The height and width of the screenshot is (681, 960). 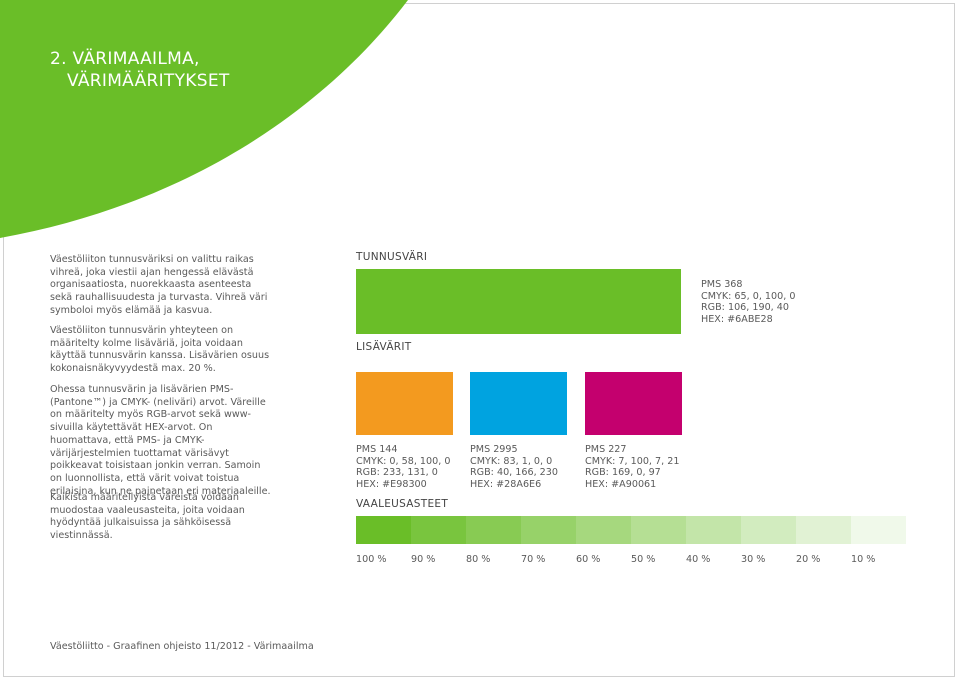 I want to click on tint-label-60: 60 %, so click(x=588, y=559).